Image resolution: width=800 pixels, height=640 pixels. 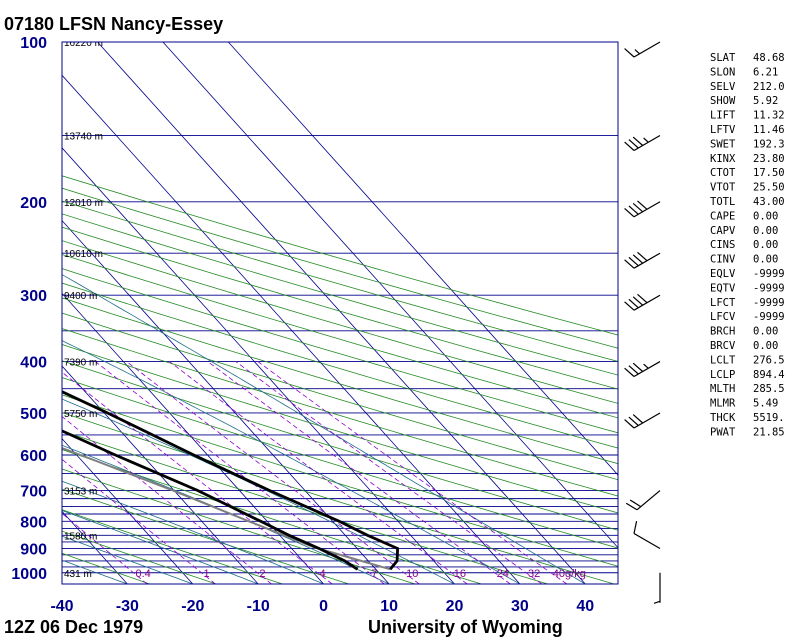 I want to click on parcel-trace, so click(x=226, y=509).